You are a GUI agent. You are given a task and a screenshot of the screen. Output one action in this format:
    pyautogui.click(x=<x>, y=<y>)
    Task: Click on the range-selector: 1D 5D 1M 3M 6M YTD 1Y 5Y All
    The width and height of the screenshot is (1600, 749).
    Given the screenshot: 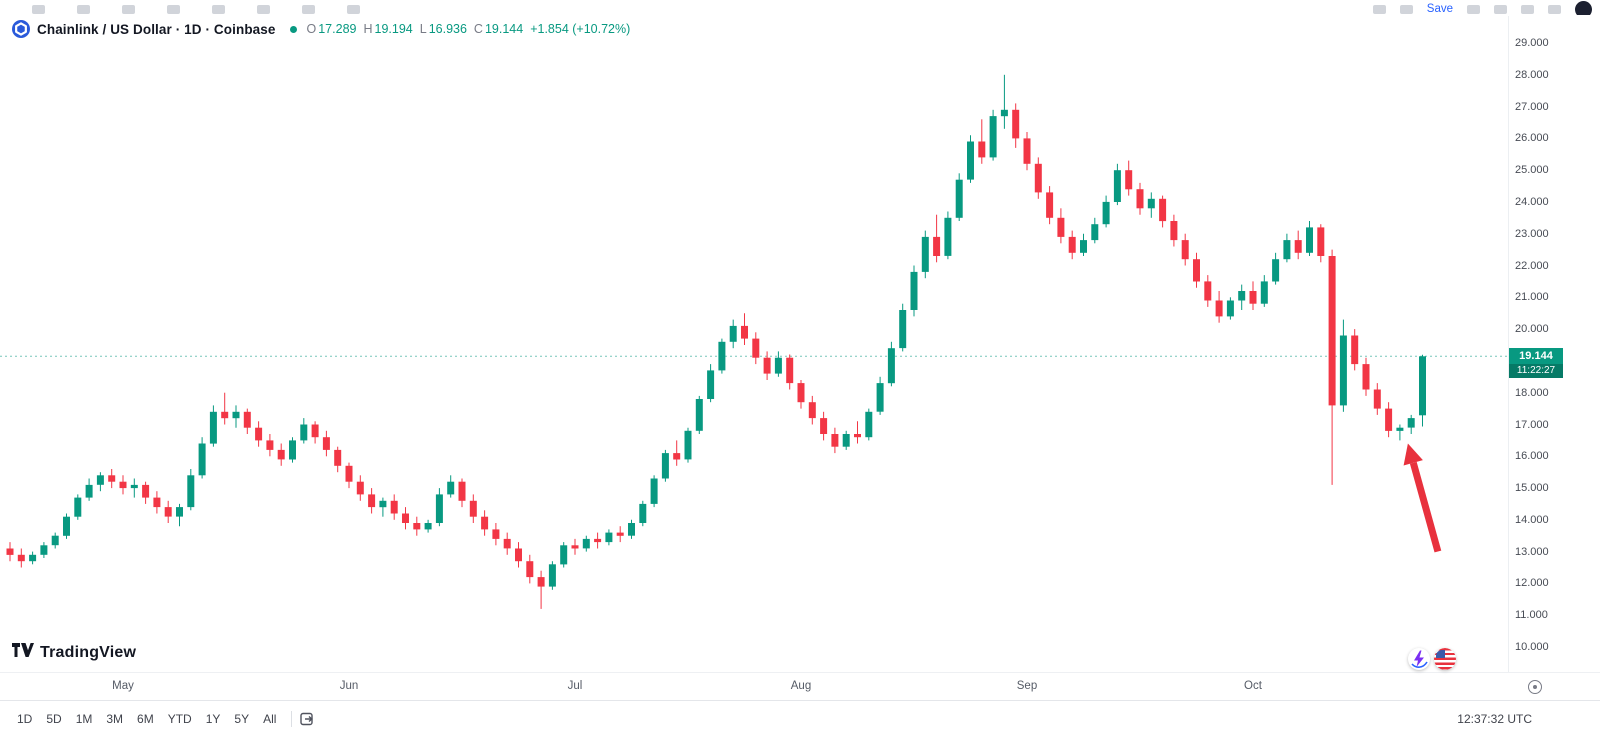 What is the action you would take?
    pyautogui.click(x=146, y=719)
    